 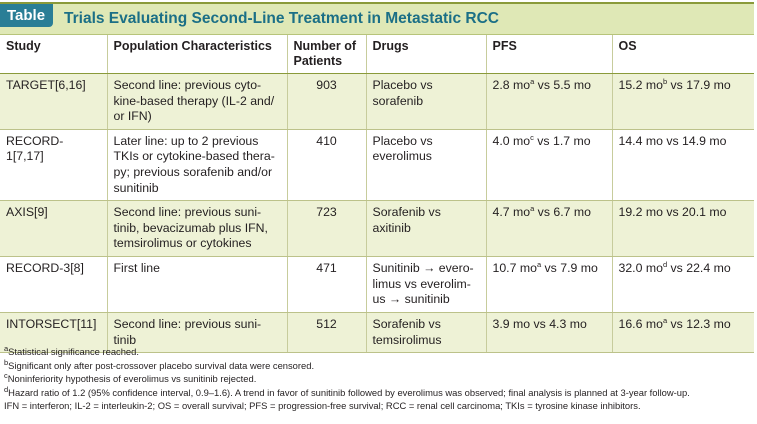 What do you see at coordinates (682, 54) in the screenshot?
I see `header-os: OS` at bounding box center [682, 54].